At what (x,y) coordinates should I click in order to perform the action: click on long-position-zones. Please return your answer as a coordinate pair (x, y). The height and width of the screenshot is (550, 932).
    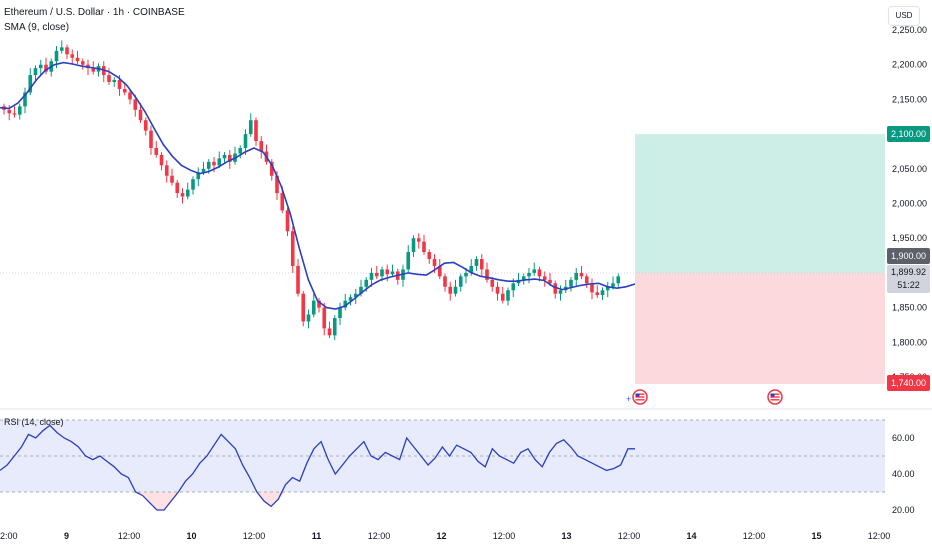
    Looking at the image, I should click on (760, 259).